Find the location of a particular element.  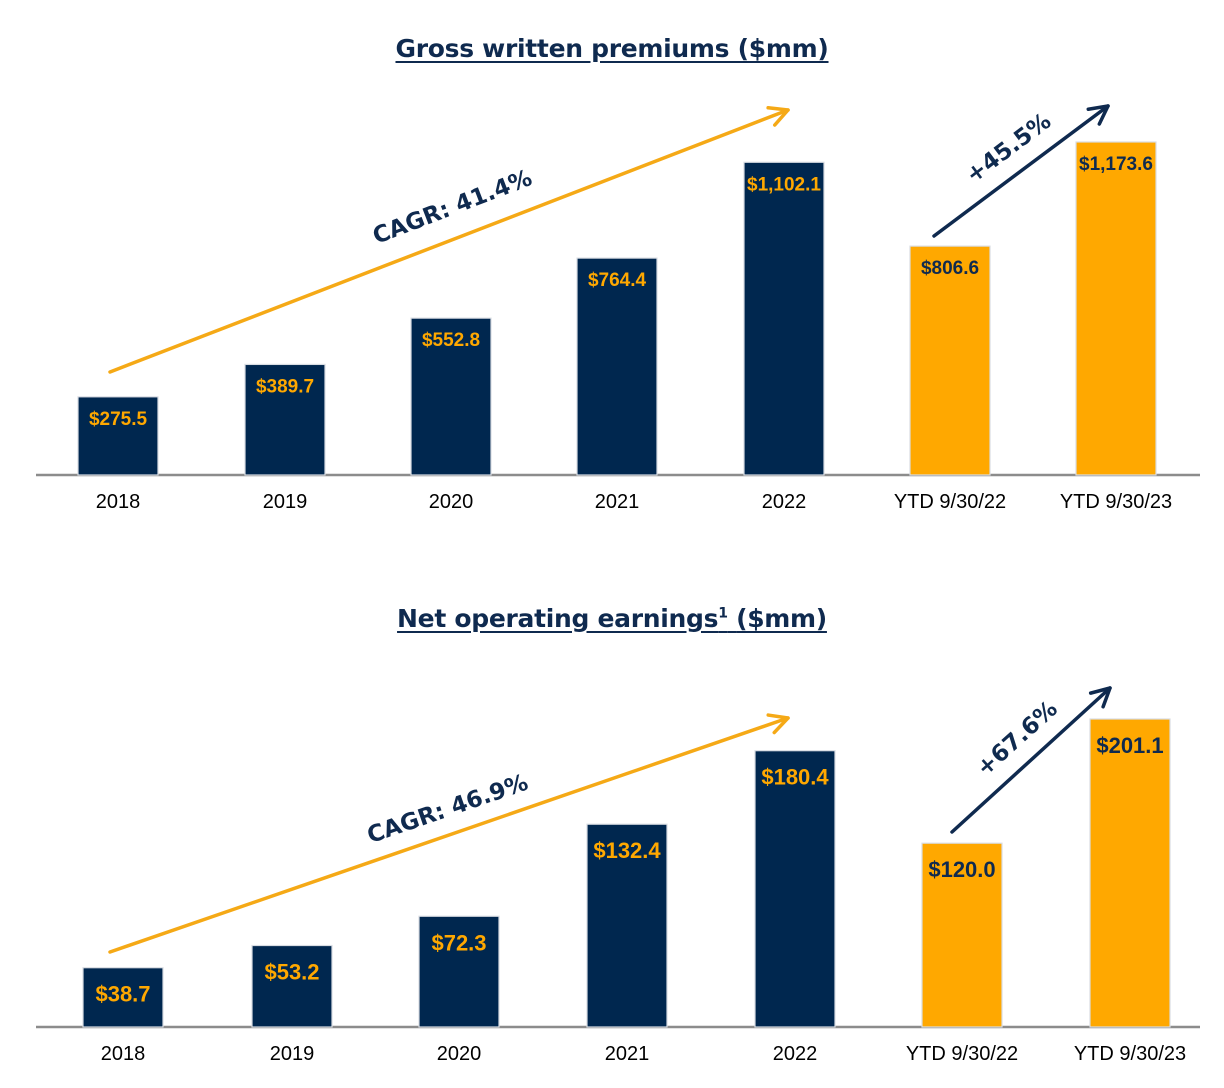

bar-value-label: $552.8 is located at coordinates (451, 340).